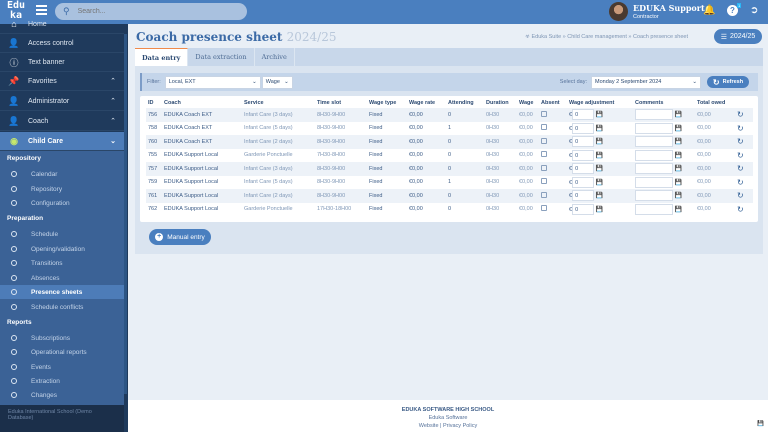  Describe the element at coordinates (428, 426) in the screenshot. I see `website-link: Website` at that location.